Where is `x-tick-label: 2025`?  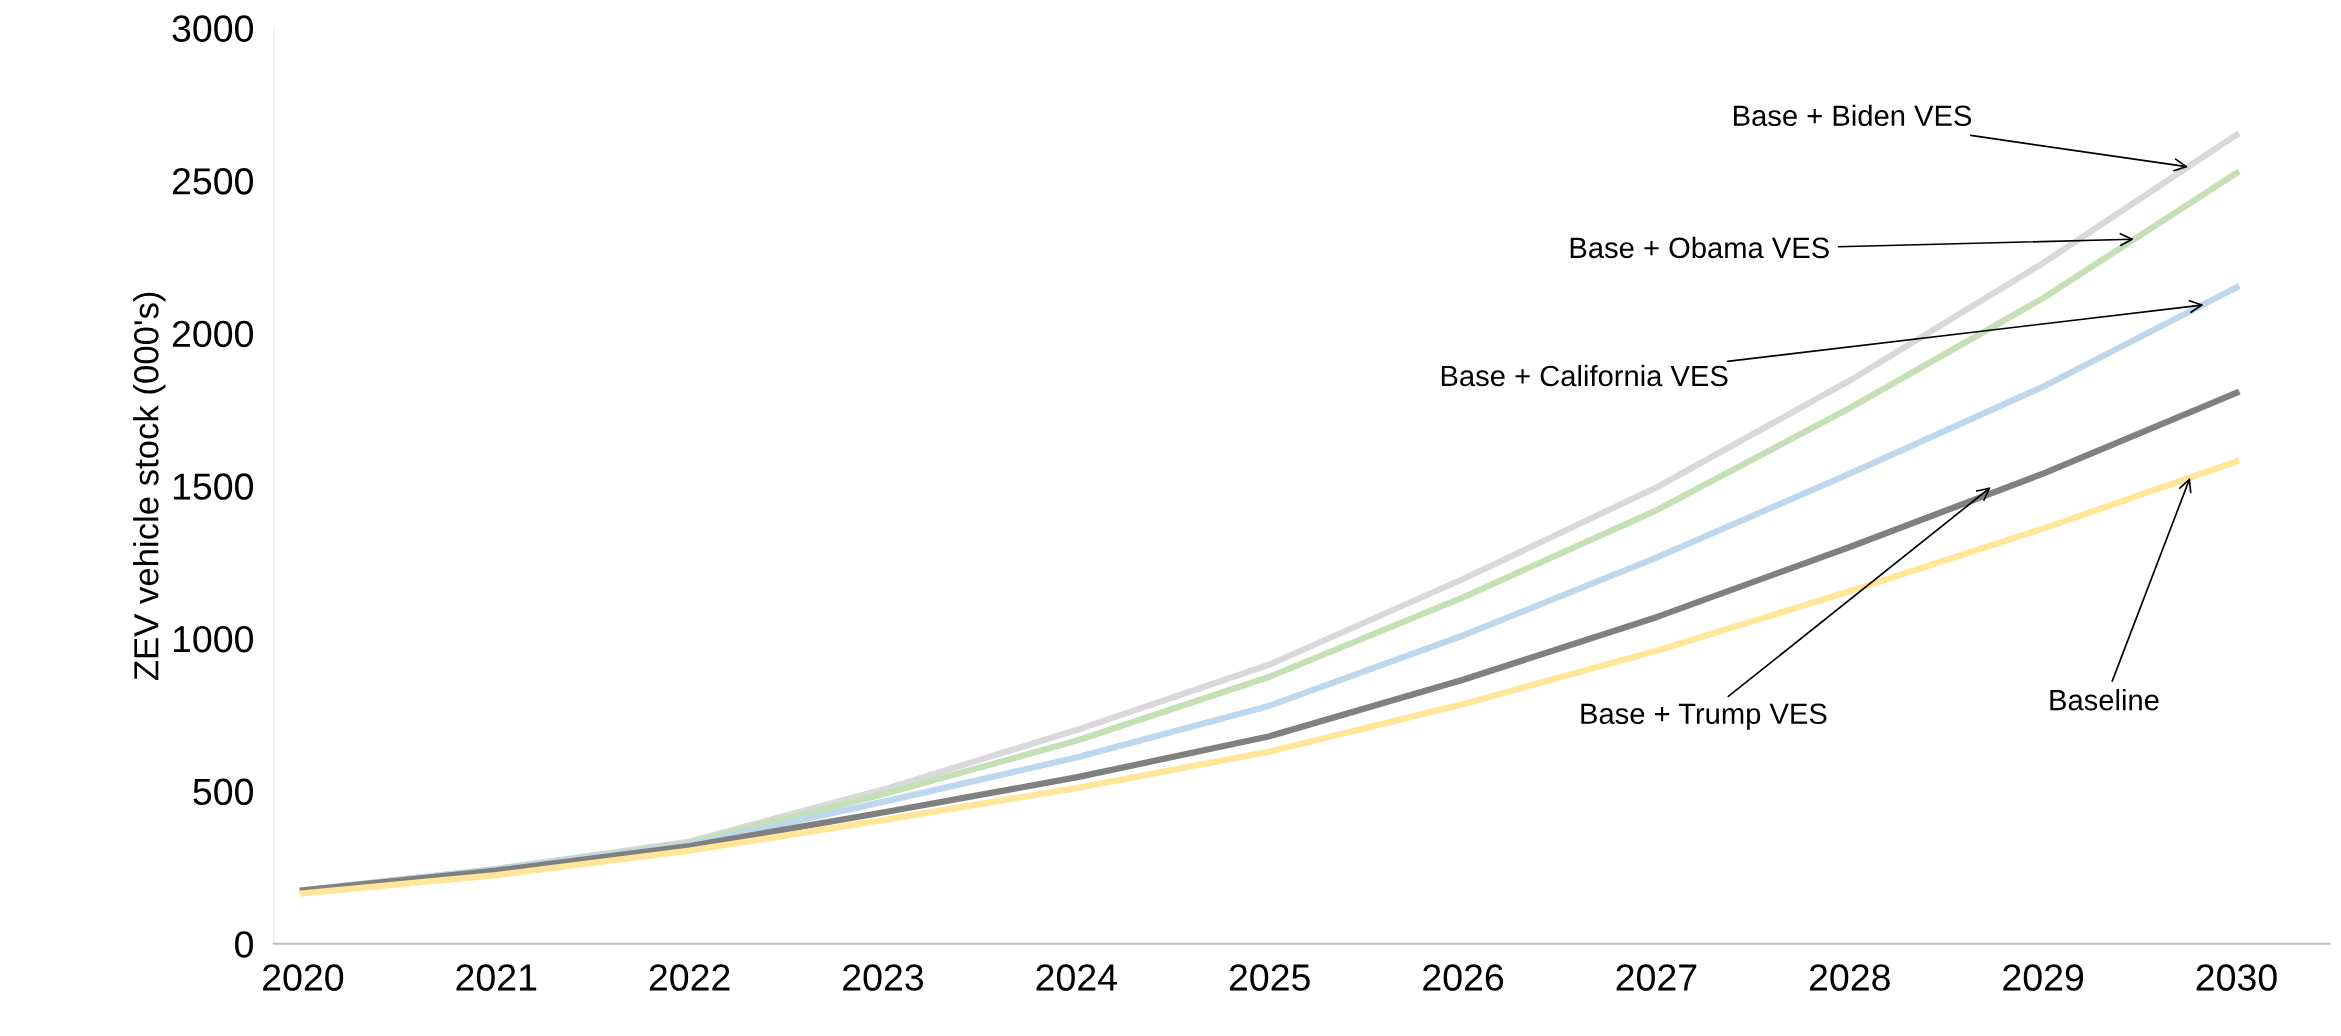
x-tick-label: 2025 is located at coordinates (1269, 977).